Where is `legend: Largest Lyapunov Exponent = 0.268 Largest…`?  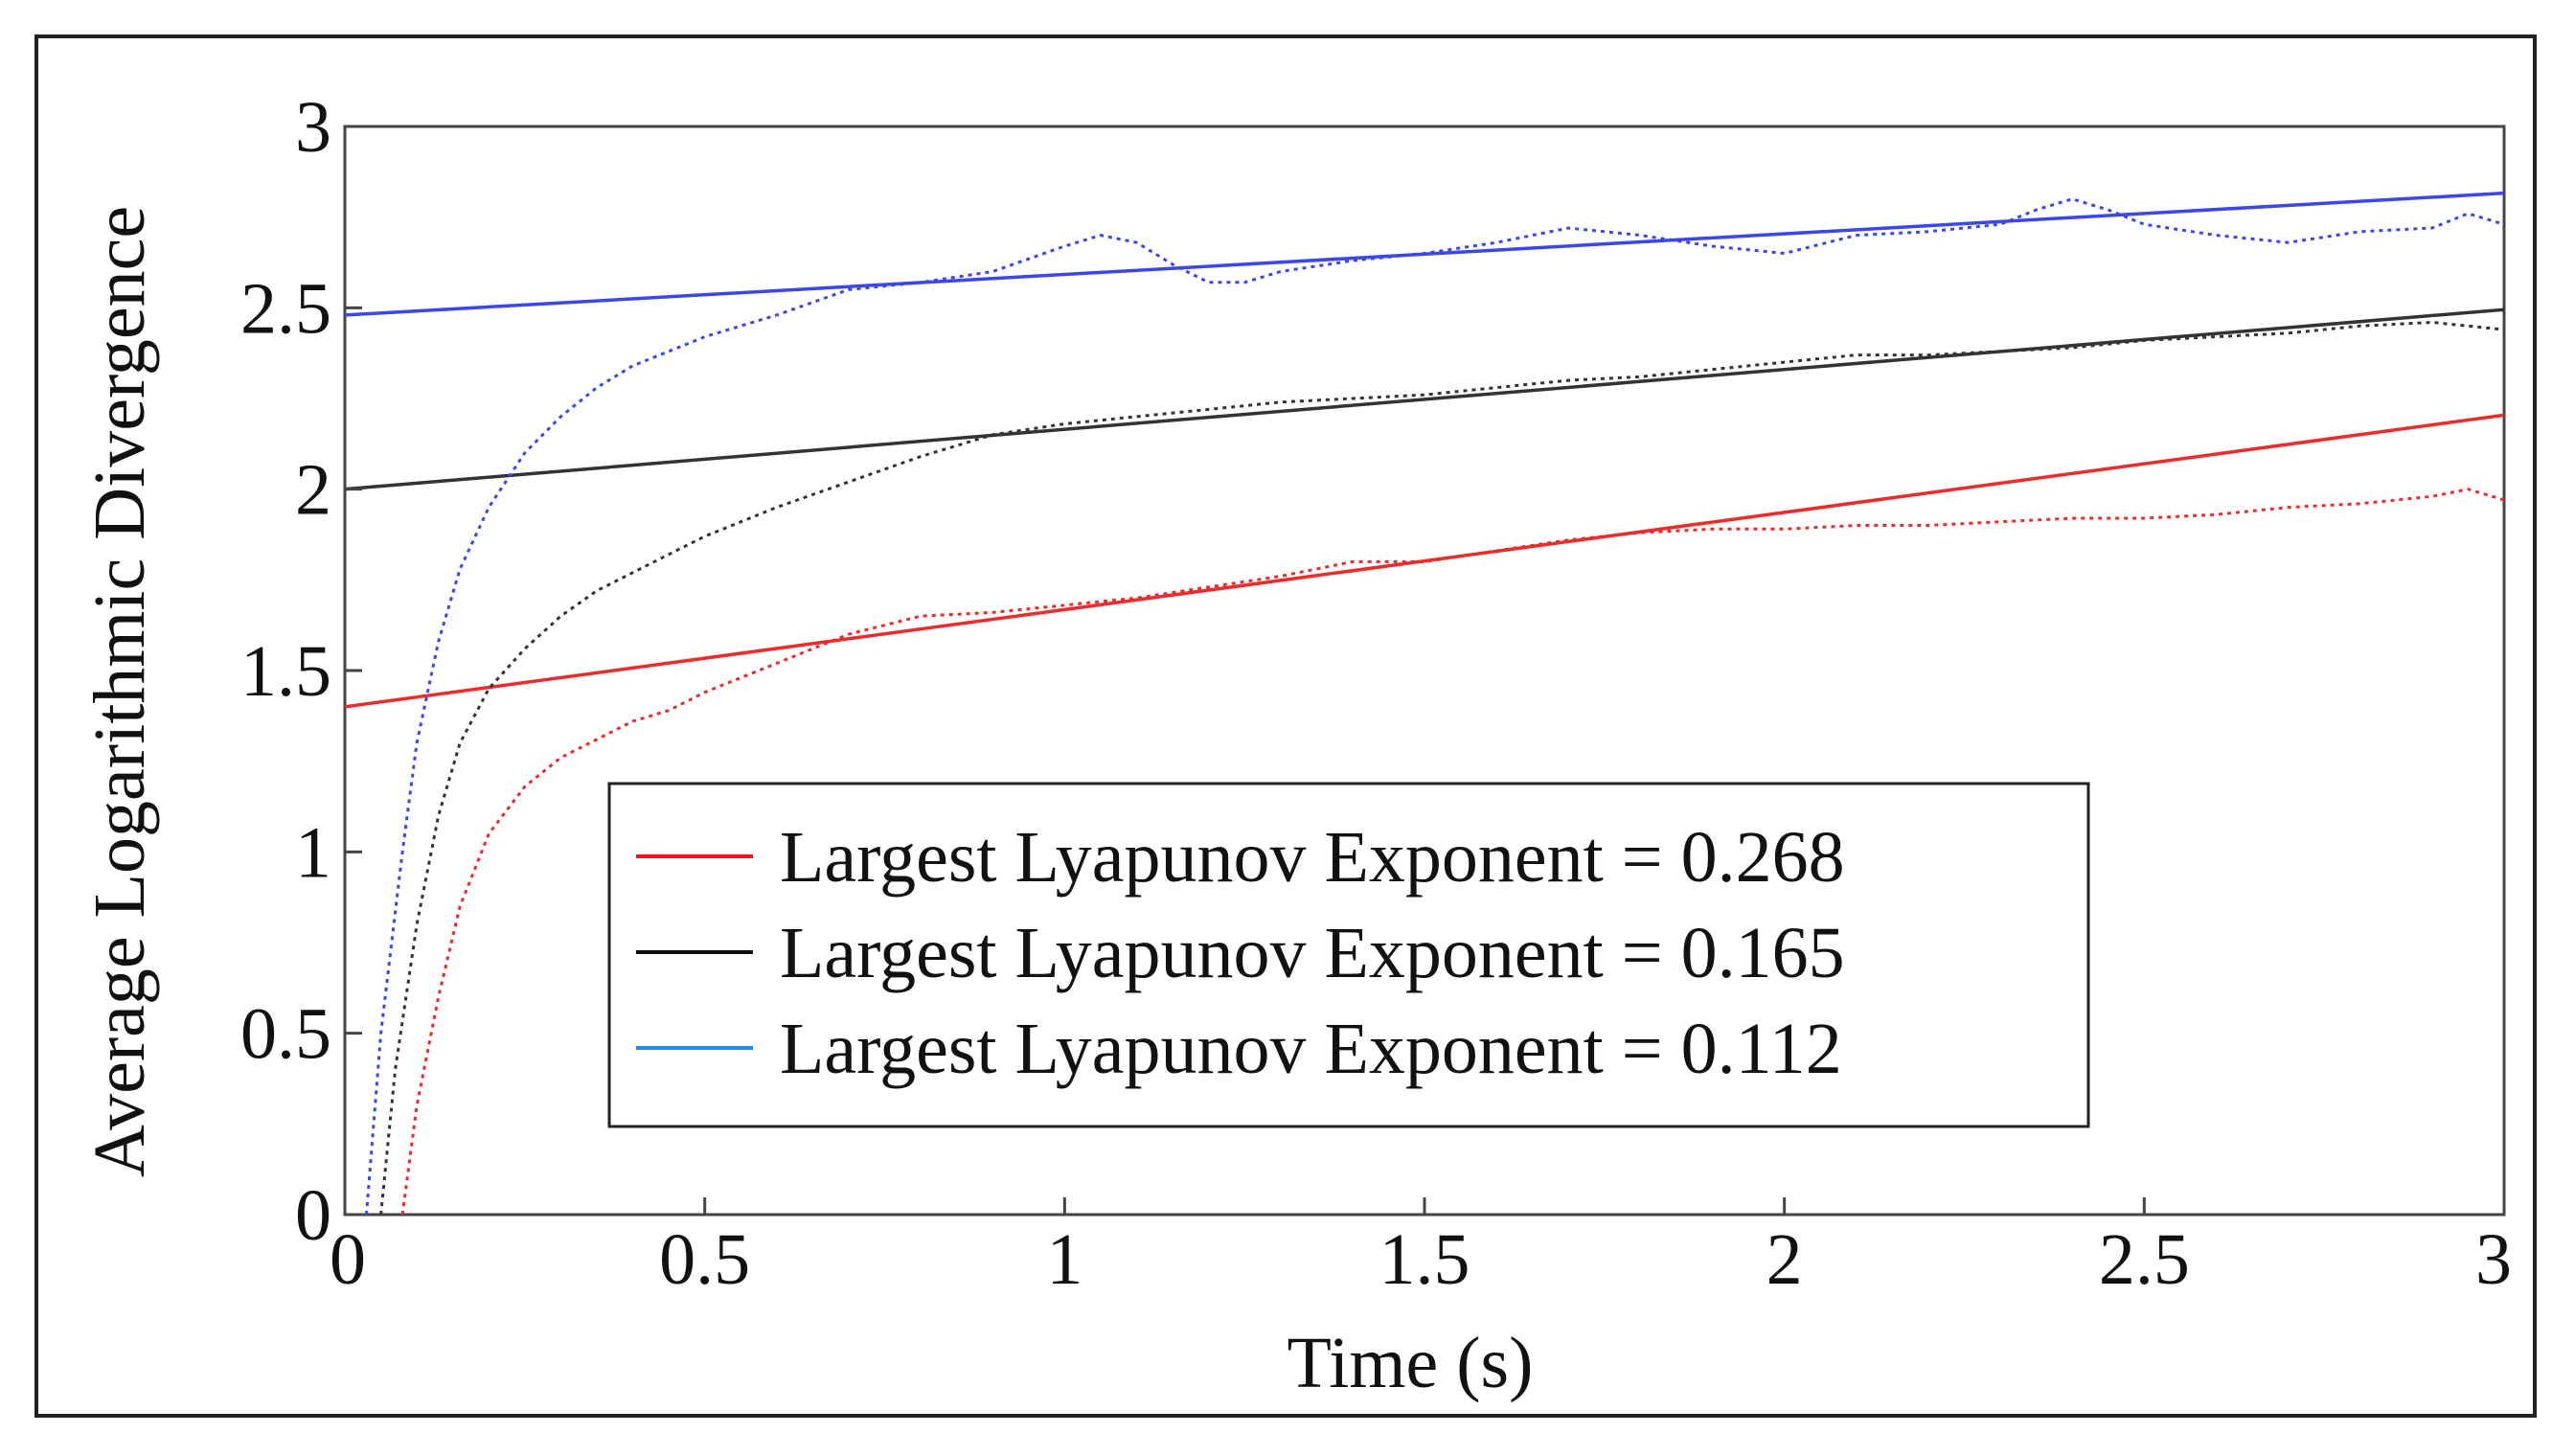
legend: Largest Lyapunov Exponent = 0.268 Largest… is located at coordinates (1348, 955).